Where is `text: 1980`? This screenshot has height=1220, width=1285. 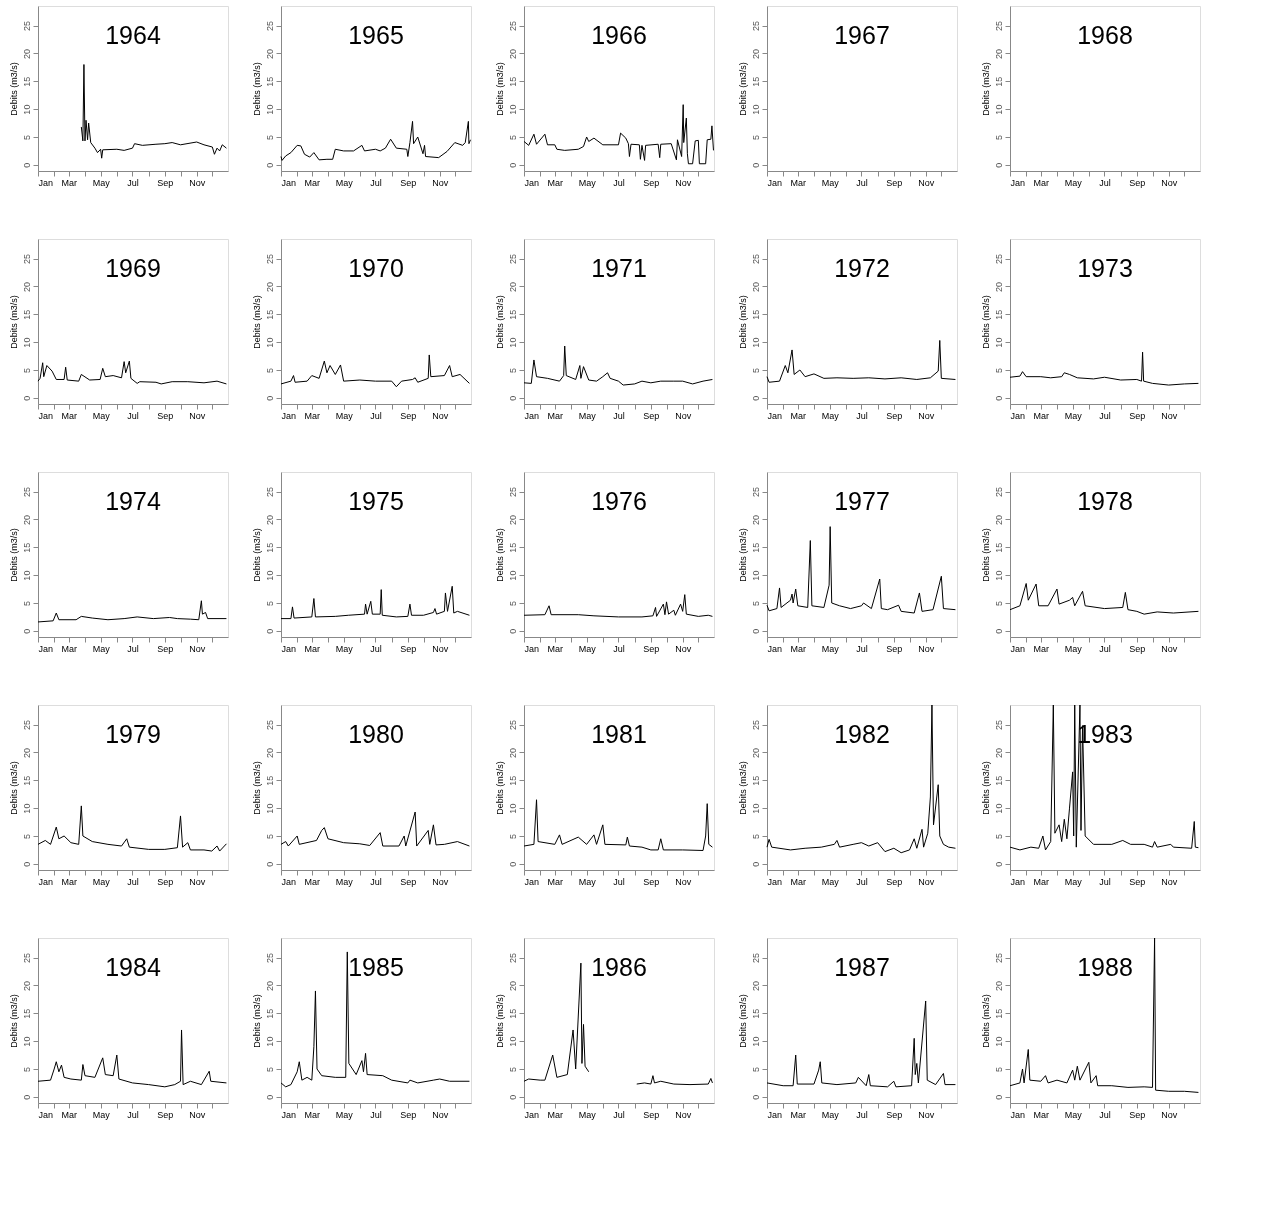 text: 1980 is located at coordinates (376, 734).